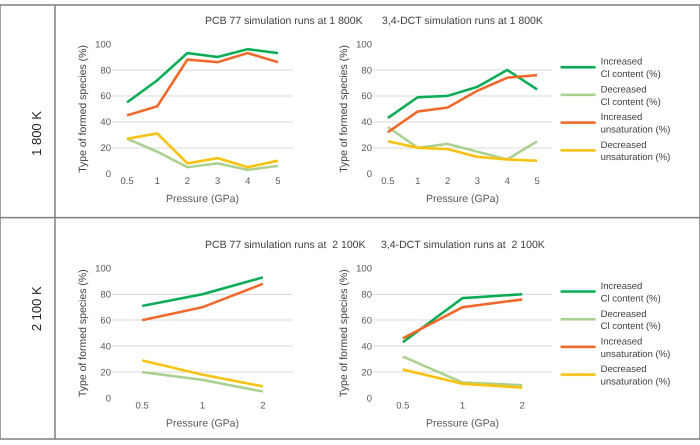 The width and height of the screenshot is (700, 445). Describe the element at coordinates (462, 21) in the screenshot. I see `chart-title: 3,4-DCT simulation runs at 1 800K` at that location.